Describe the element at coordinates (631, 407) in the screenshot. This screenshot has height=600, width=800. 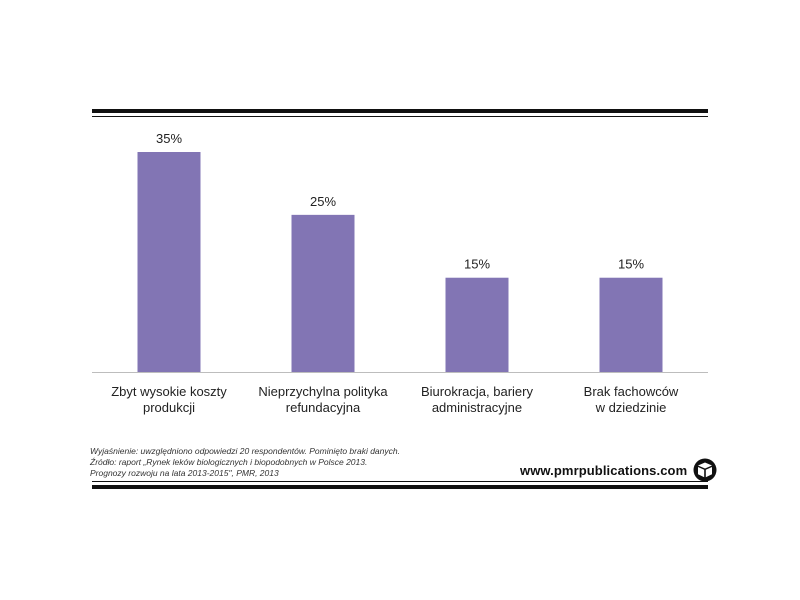
I see `category-label: w dziedzinie` at that location.